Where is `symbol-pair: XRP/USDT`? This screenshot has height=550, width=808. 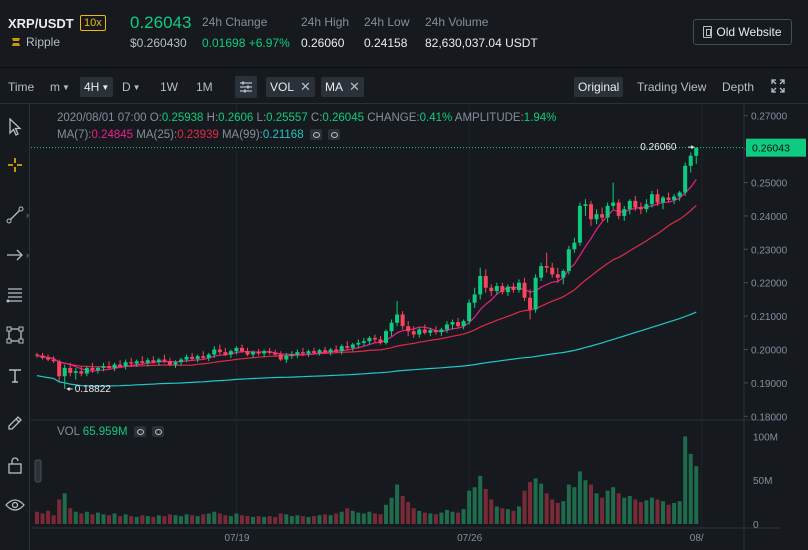 symbol-pair: XRP/USDT is located at coordinates (41, 23).